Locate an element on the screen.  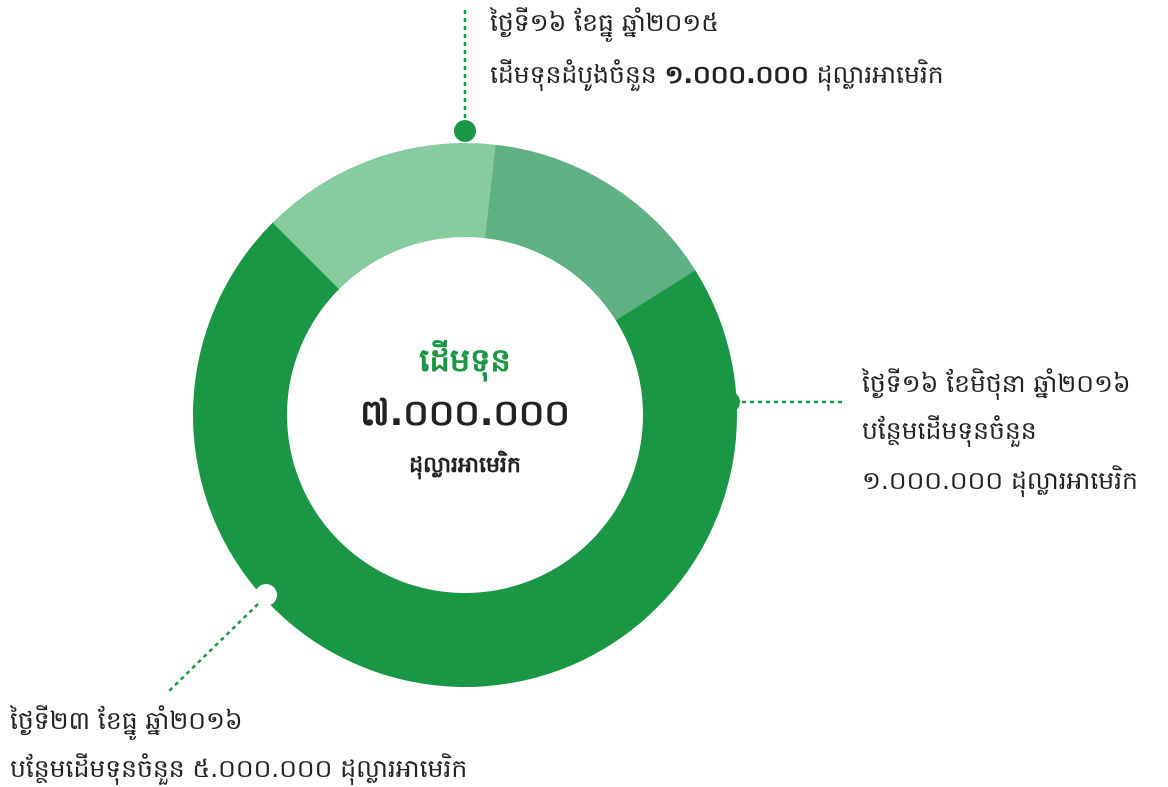
annotation-text: ១.០០០.០០០ ដុល្លារអាមេរិក is located at coordinates (1000, 481).